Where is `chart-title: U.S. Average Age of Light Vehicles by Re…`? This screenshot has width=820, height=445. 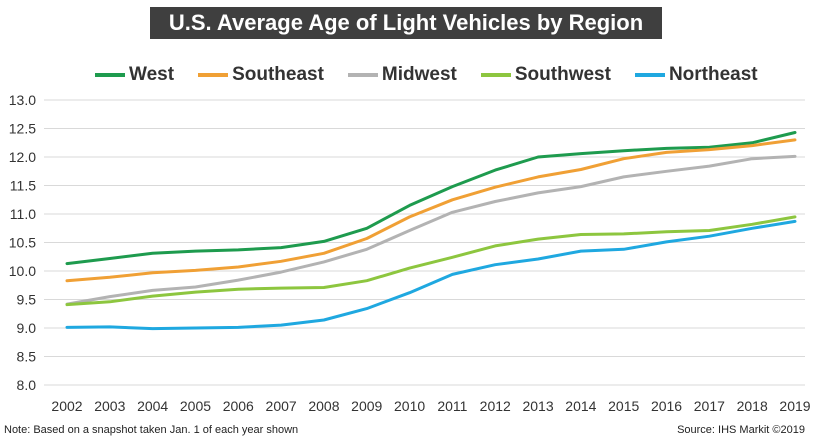
chart-title: U.S. Average Age of Light Vehicles by Re… is located at coordinates (406, 23).